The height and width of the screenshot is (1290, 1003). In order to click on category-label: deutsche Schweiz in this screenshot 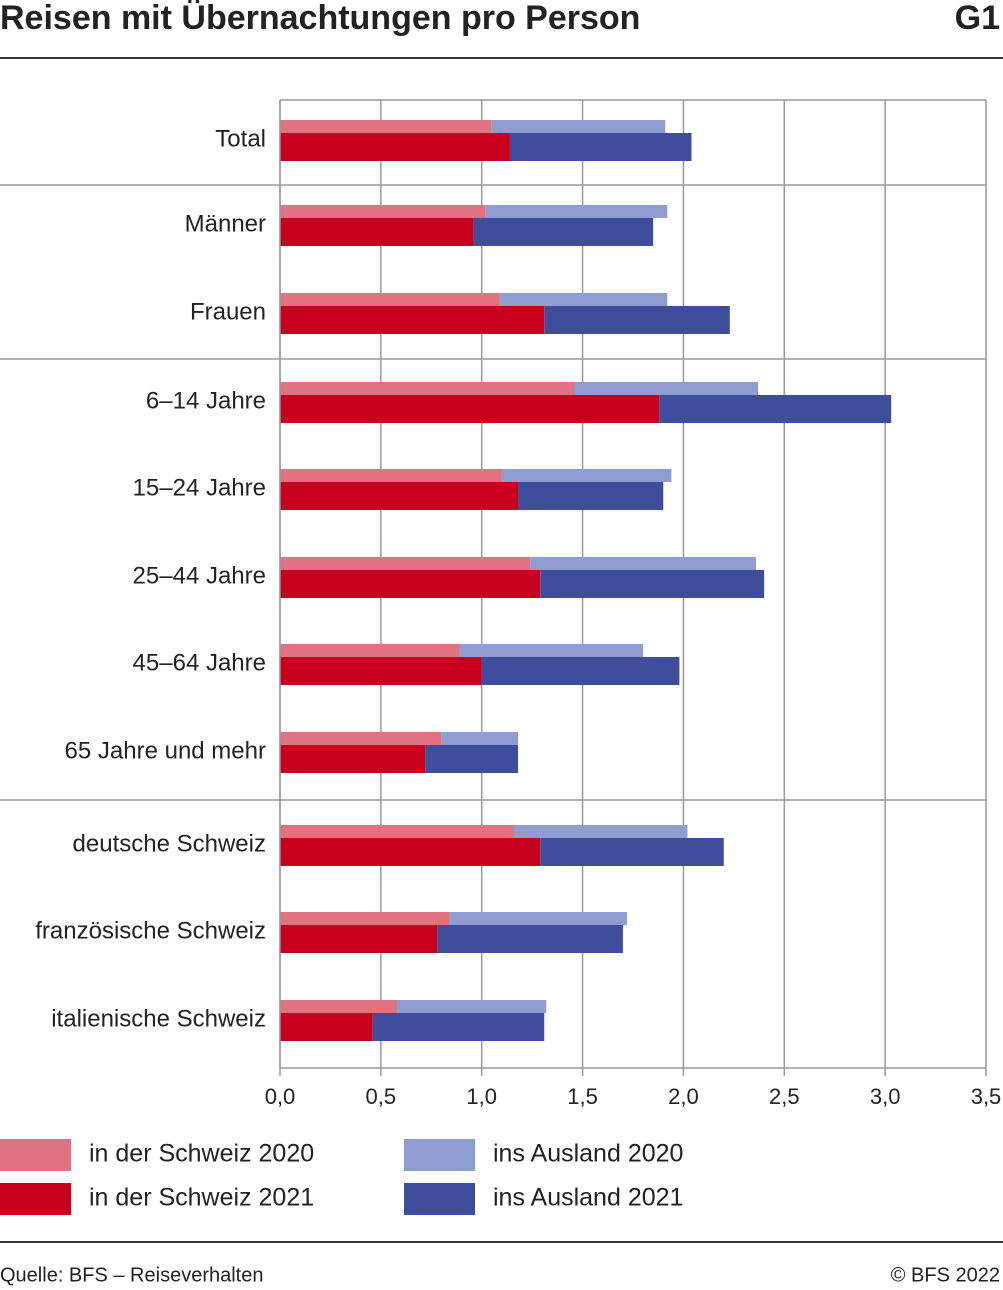, I will do `click(169, 843)`.